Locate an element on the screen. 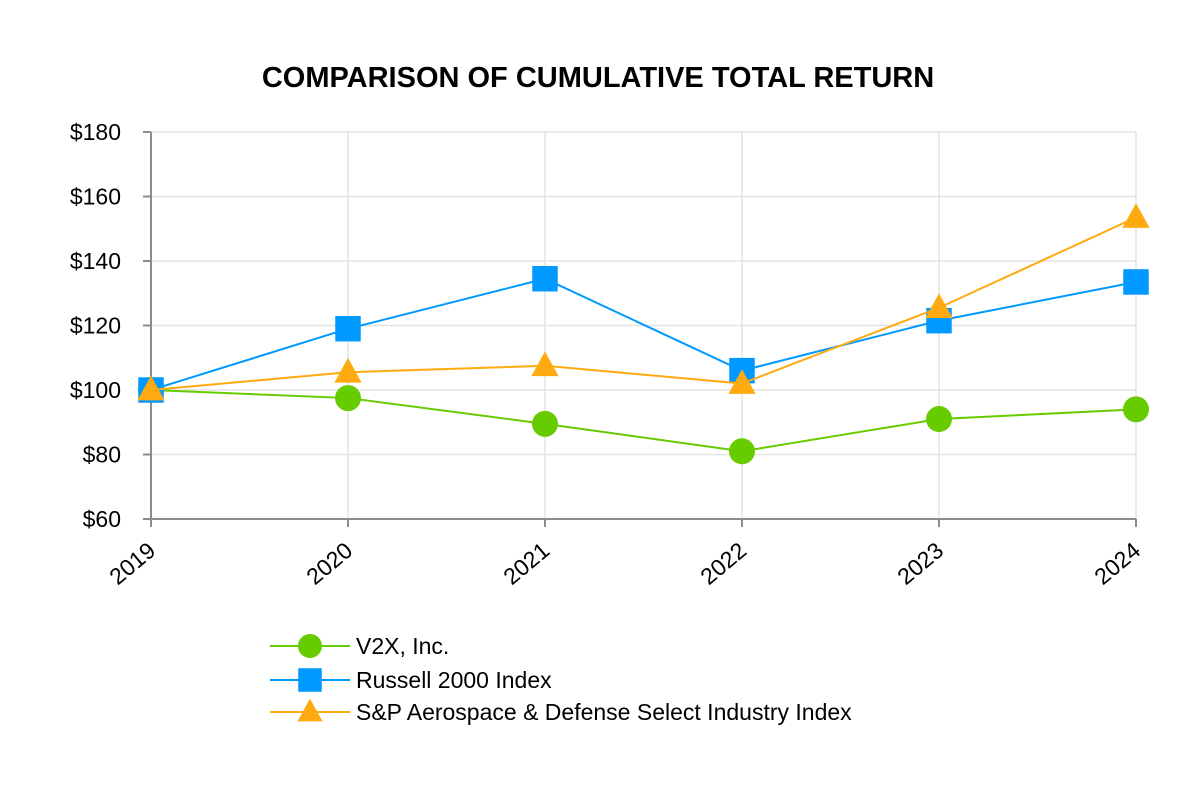 Image resolution: width=1200 pixels, height=805 pixels. x-tick-label: 2024 is located at coordinates (1117, 563).